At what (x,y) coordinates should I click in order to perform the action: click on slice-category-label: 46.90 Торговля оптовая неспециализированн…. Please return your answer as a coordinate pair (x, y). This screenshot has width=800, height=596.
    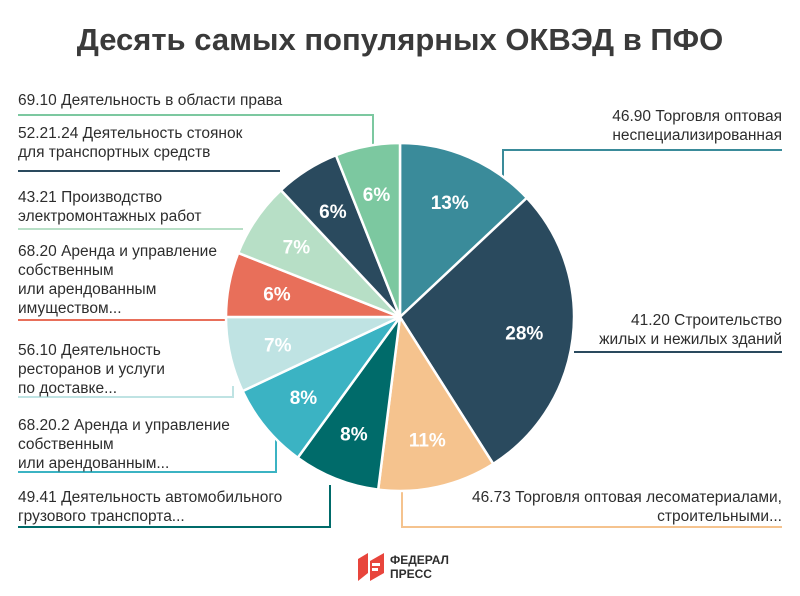
    Looking at the image, I should click on (697, 126).